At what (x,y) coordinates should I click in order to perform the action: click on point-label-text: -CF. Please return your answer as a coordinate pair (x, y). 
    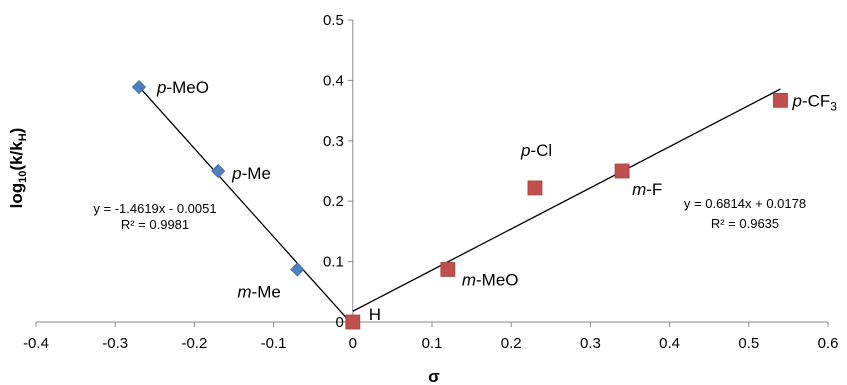
    Looking at the image, I should click on (816, 100).